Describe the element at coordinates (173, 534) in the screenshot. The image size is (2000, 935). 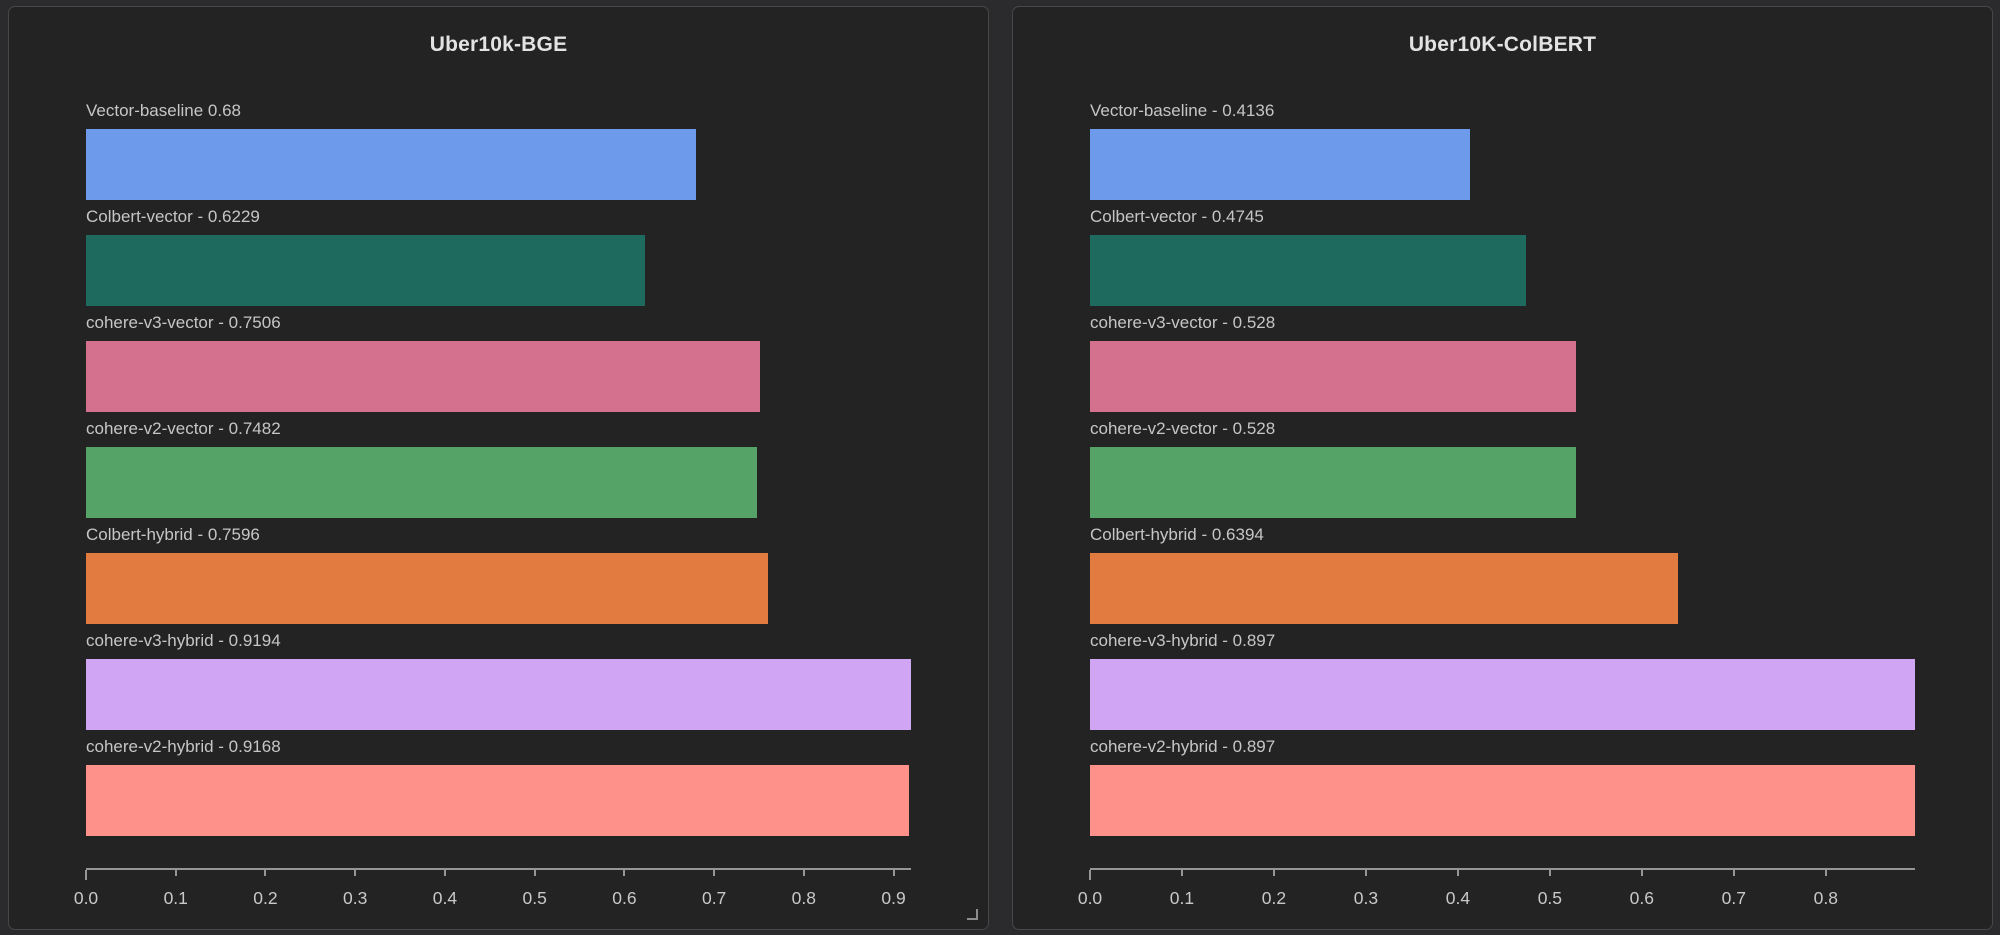
I see `bar-label: Colbert-hybrid - 0.7596` at that location.